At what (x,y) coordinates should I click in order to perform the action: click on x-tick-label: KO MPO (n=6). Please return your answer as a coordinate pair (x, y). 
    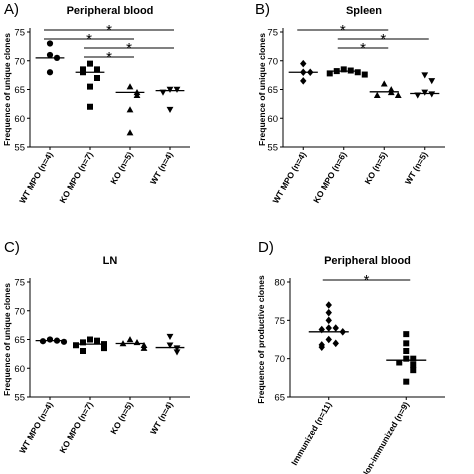
    Looking at the image, I should click on (329, 177).